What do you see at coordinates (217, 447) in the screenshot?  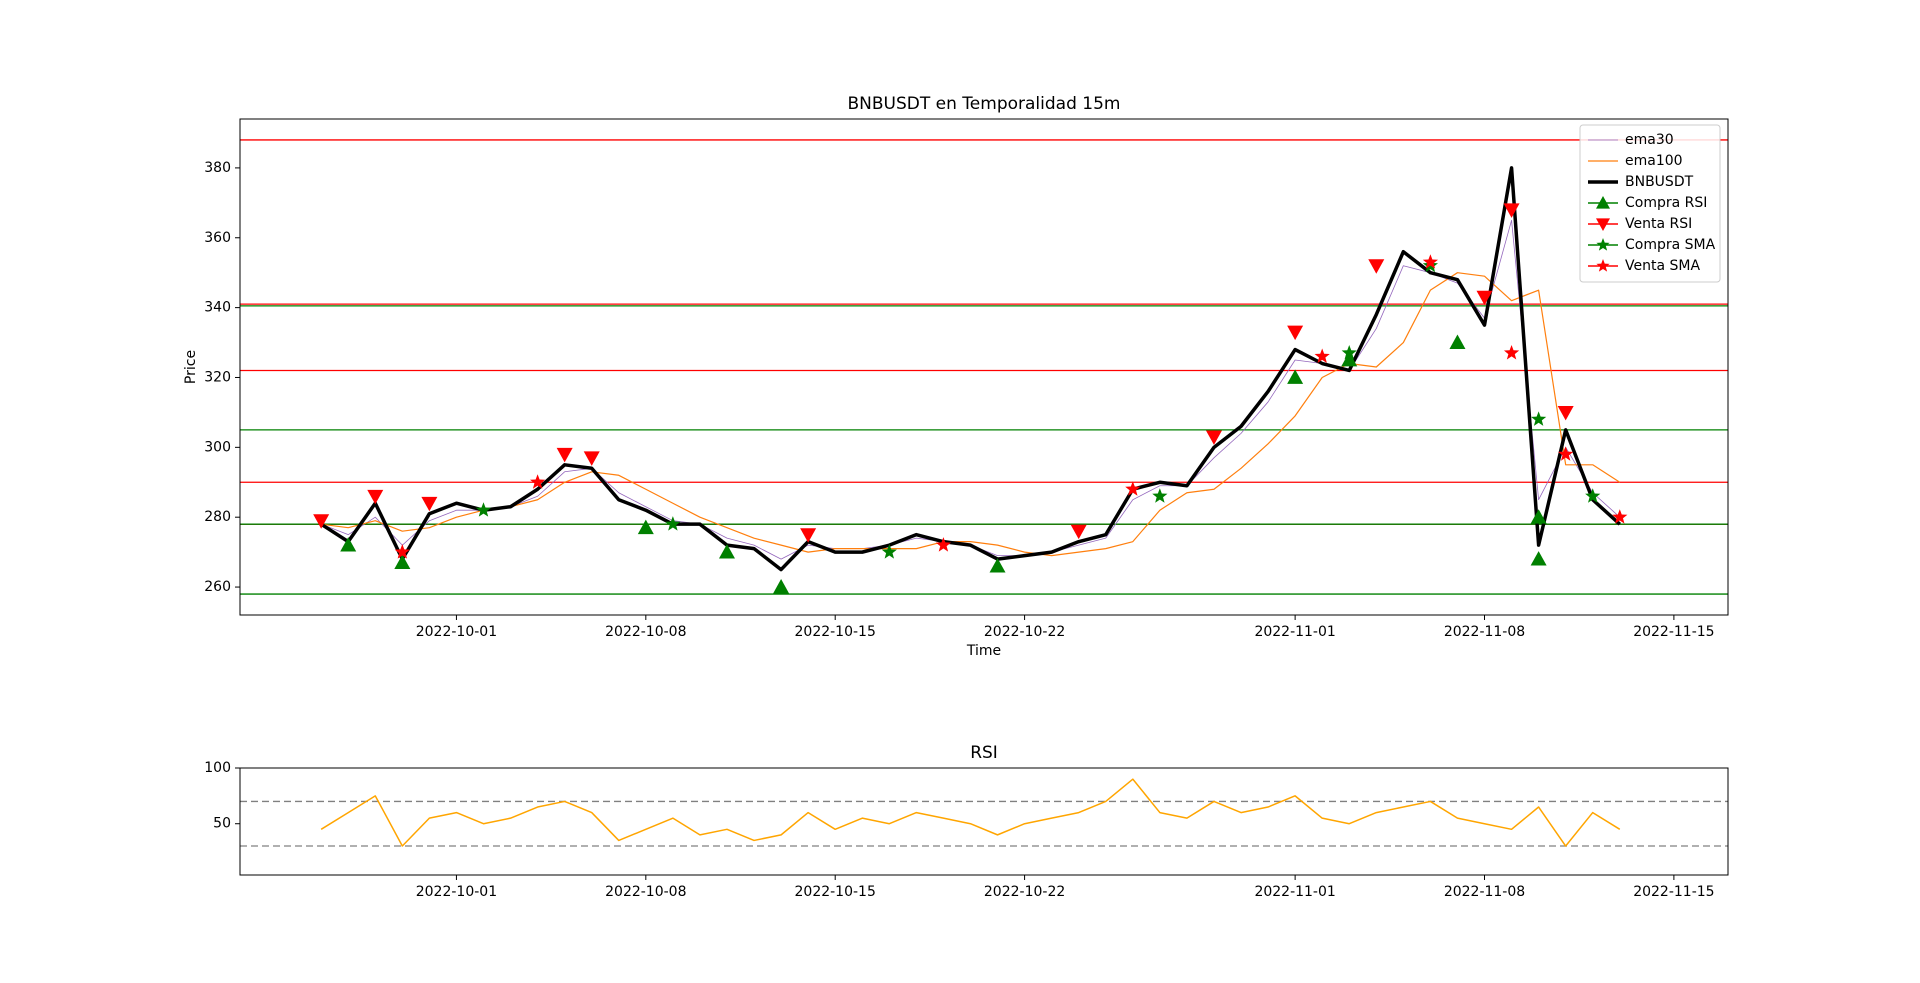 I see `y-tick-label: 300` at bounding box center [217, 447].